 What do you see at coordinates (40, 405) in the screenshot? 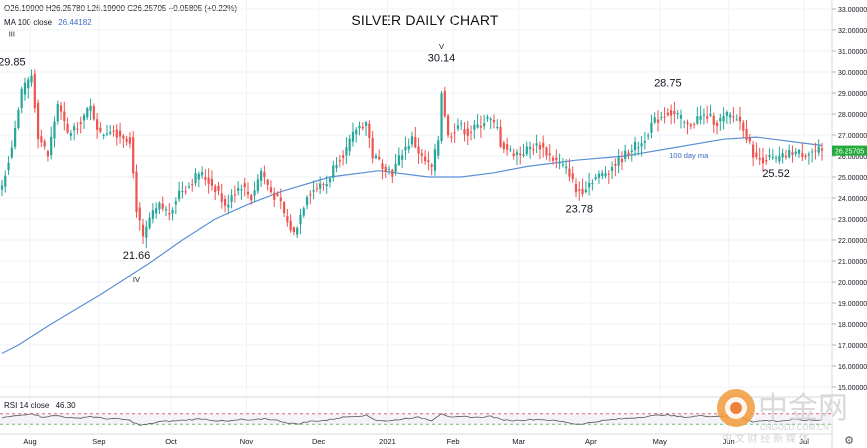
I see `rsi-legend: RSI 14 close 46.30` at bounding box center [40, 405].